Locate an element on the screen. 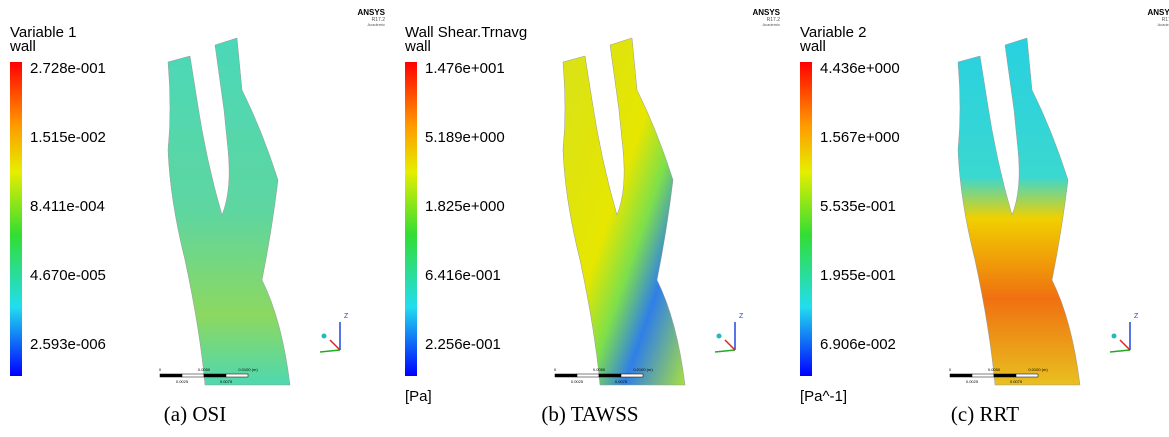 The image size is (1169, 437). panel-title: Wall Shear.Trnavg is located at coordinates (466, 32).